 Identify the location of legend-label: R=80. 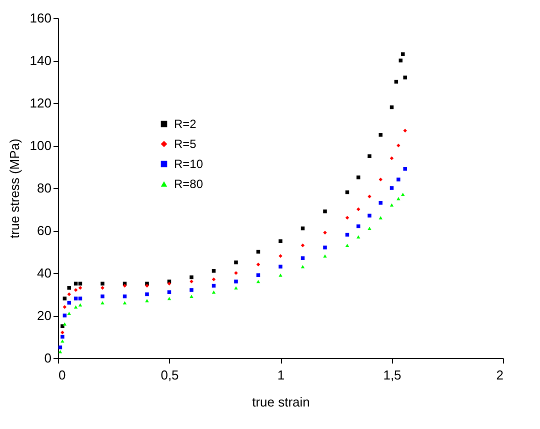
(189, 184).